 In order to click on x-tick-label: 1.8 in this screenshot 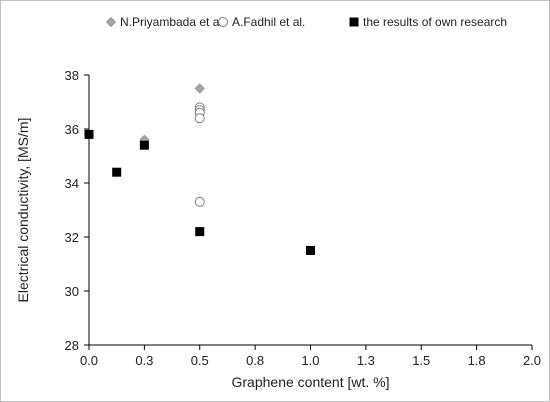, I will do `click(477, 360)`.